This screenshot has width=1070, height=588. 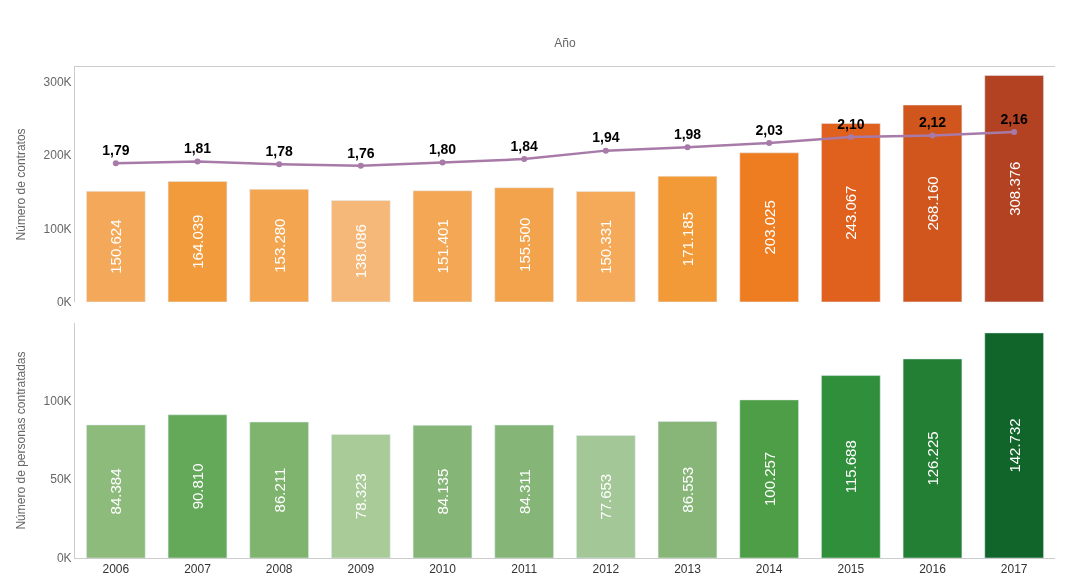 I want to click on data-label: 1,78, so click(x=279, y=150).